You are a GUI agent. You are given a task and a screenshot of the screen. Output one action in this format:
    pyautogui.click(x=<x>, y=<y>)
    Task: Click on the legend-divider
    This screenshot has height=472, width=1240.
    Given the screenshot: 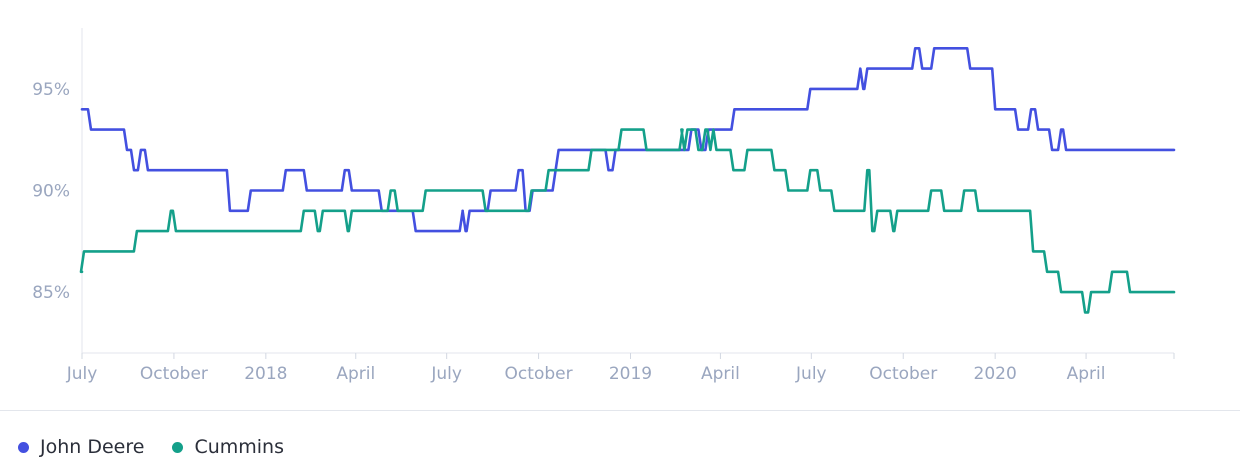 What is the action you would take?
    pyautogui.click(x=620, y=410)
    